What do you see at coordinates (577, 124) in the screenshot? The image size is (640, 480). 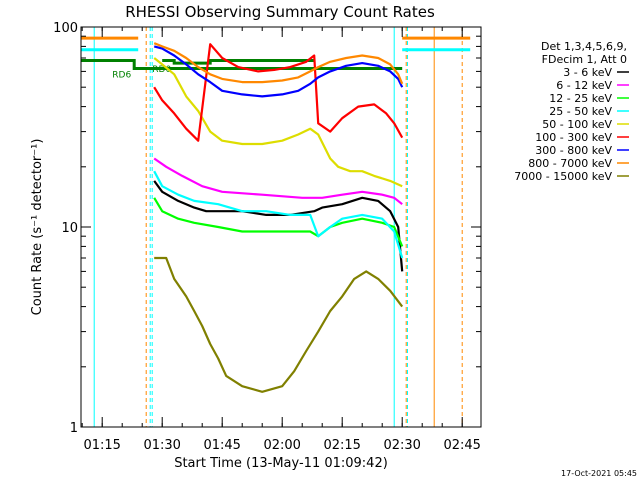 I see `legend-entry-label: 50 - 100 keV` at bounding box center [577, 124].